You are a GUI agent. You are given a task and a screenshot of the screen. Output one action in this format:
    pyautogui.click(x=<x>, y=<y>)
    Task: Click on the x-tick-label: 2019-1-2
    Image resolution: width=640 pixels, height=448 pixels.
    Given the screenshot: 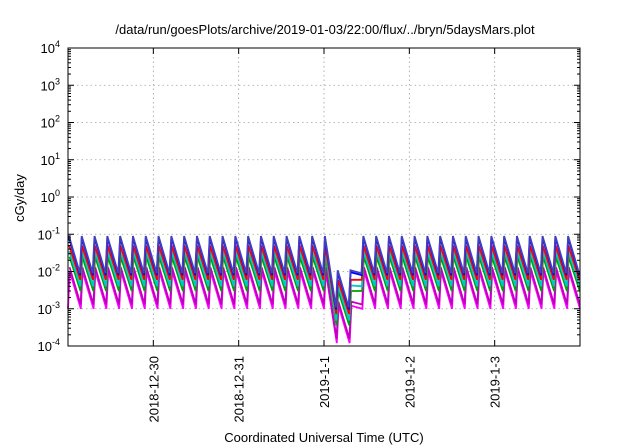 What is the action you would take?
    pyautogui.click(x=409, y=382)
    